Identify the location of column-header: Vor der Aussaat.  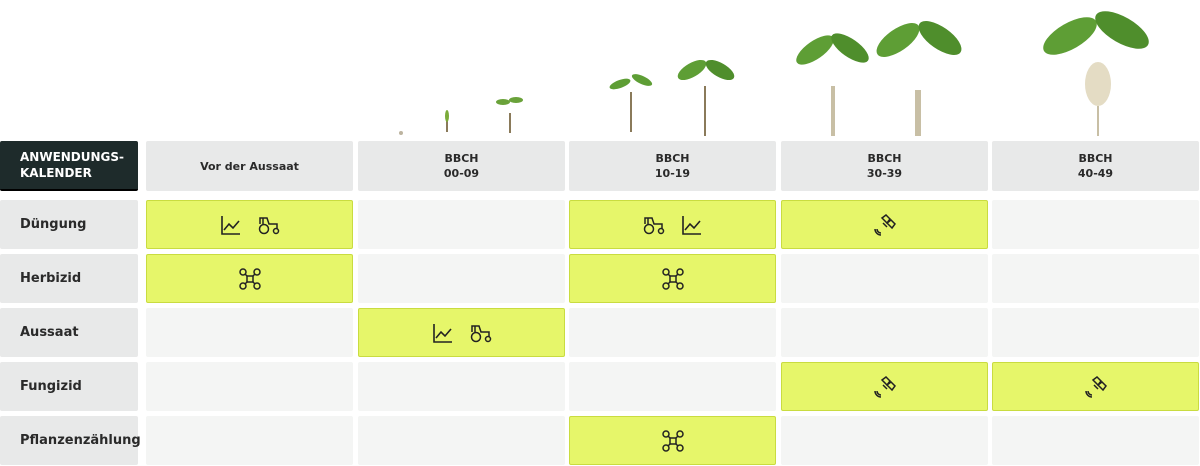
(249, 166).